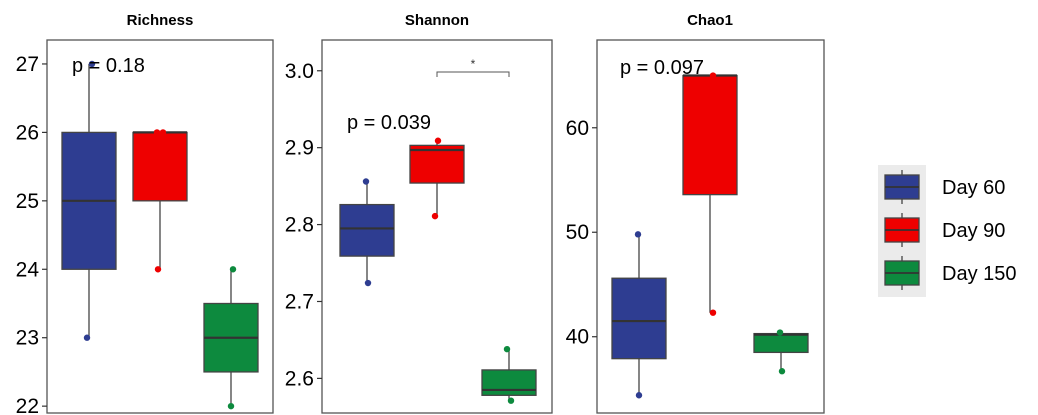 This screenshot has height=415, width=1038. I want to click on legend: Day 60 Day 90 Day 150, so click(947, 231).